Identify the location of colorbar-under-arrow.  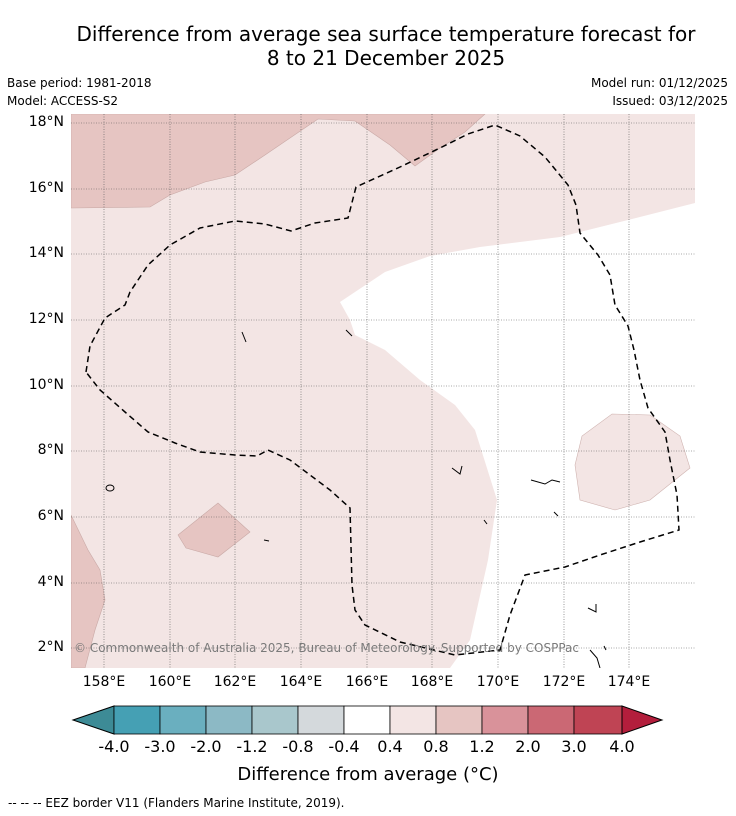
(93, 720).